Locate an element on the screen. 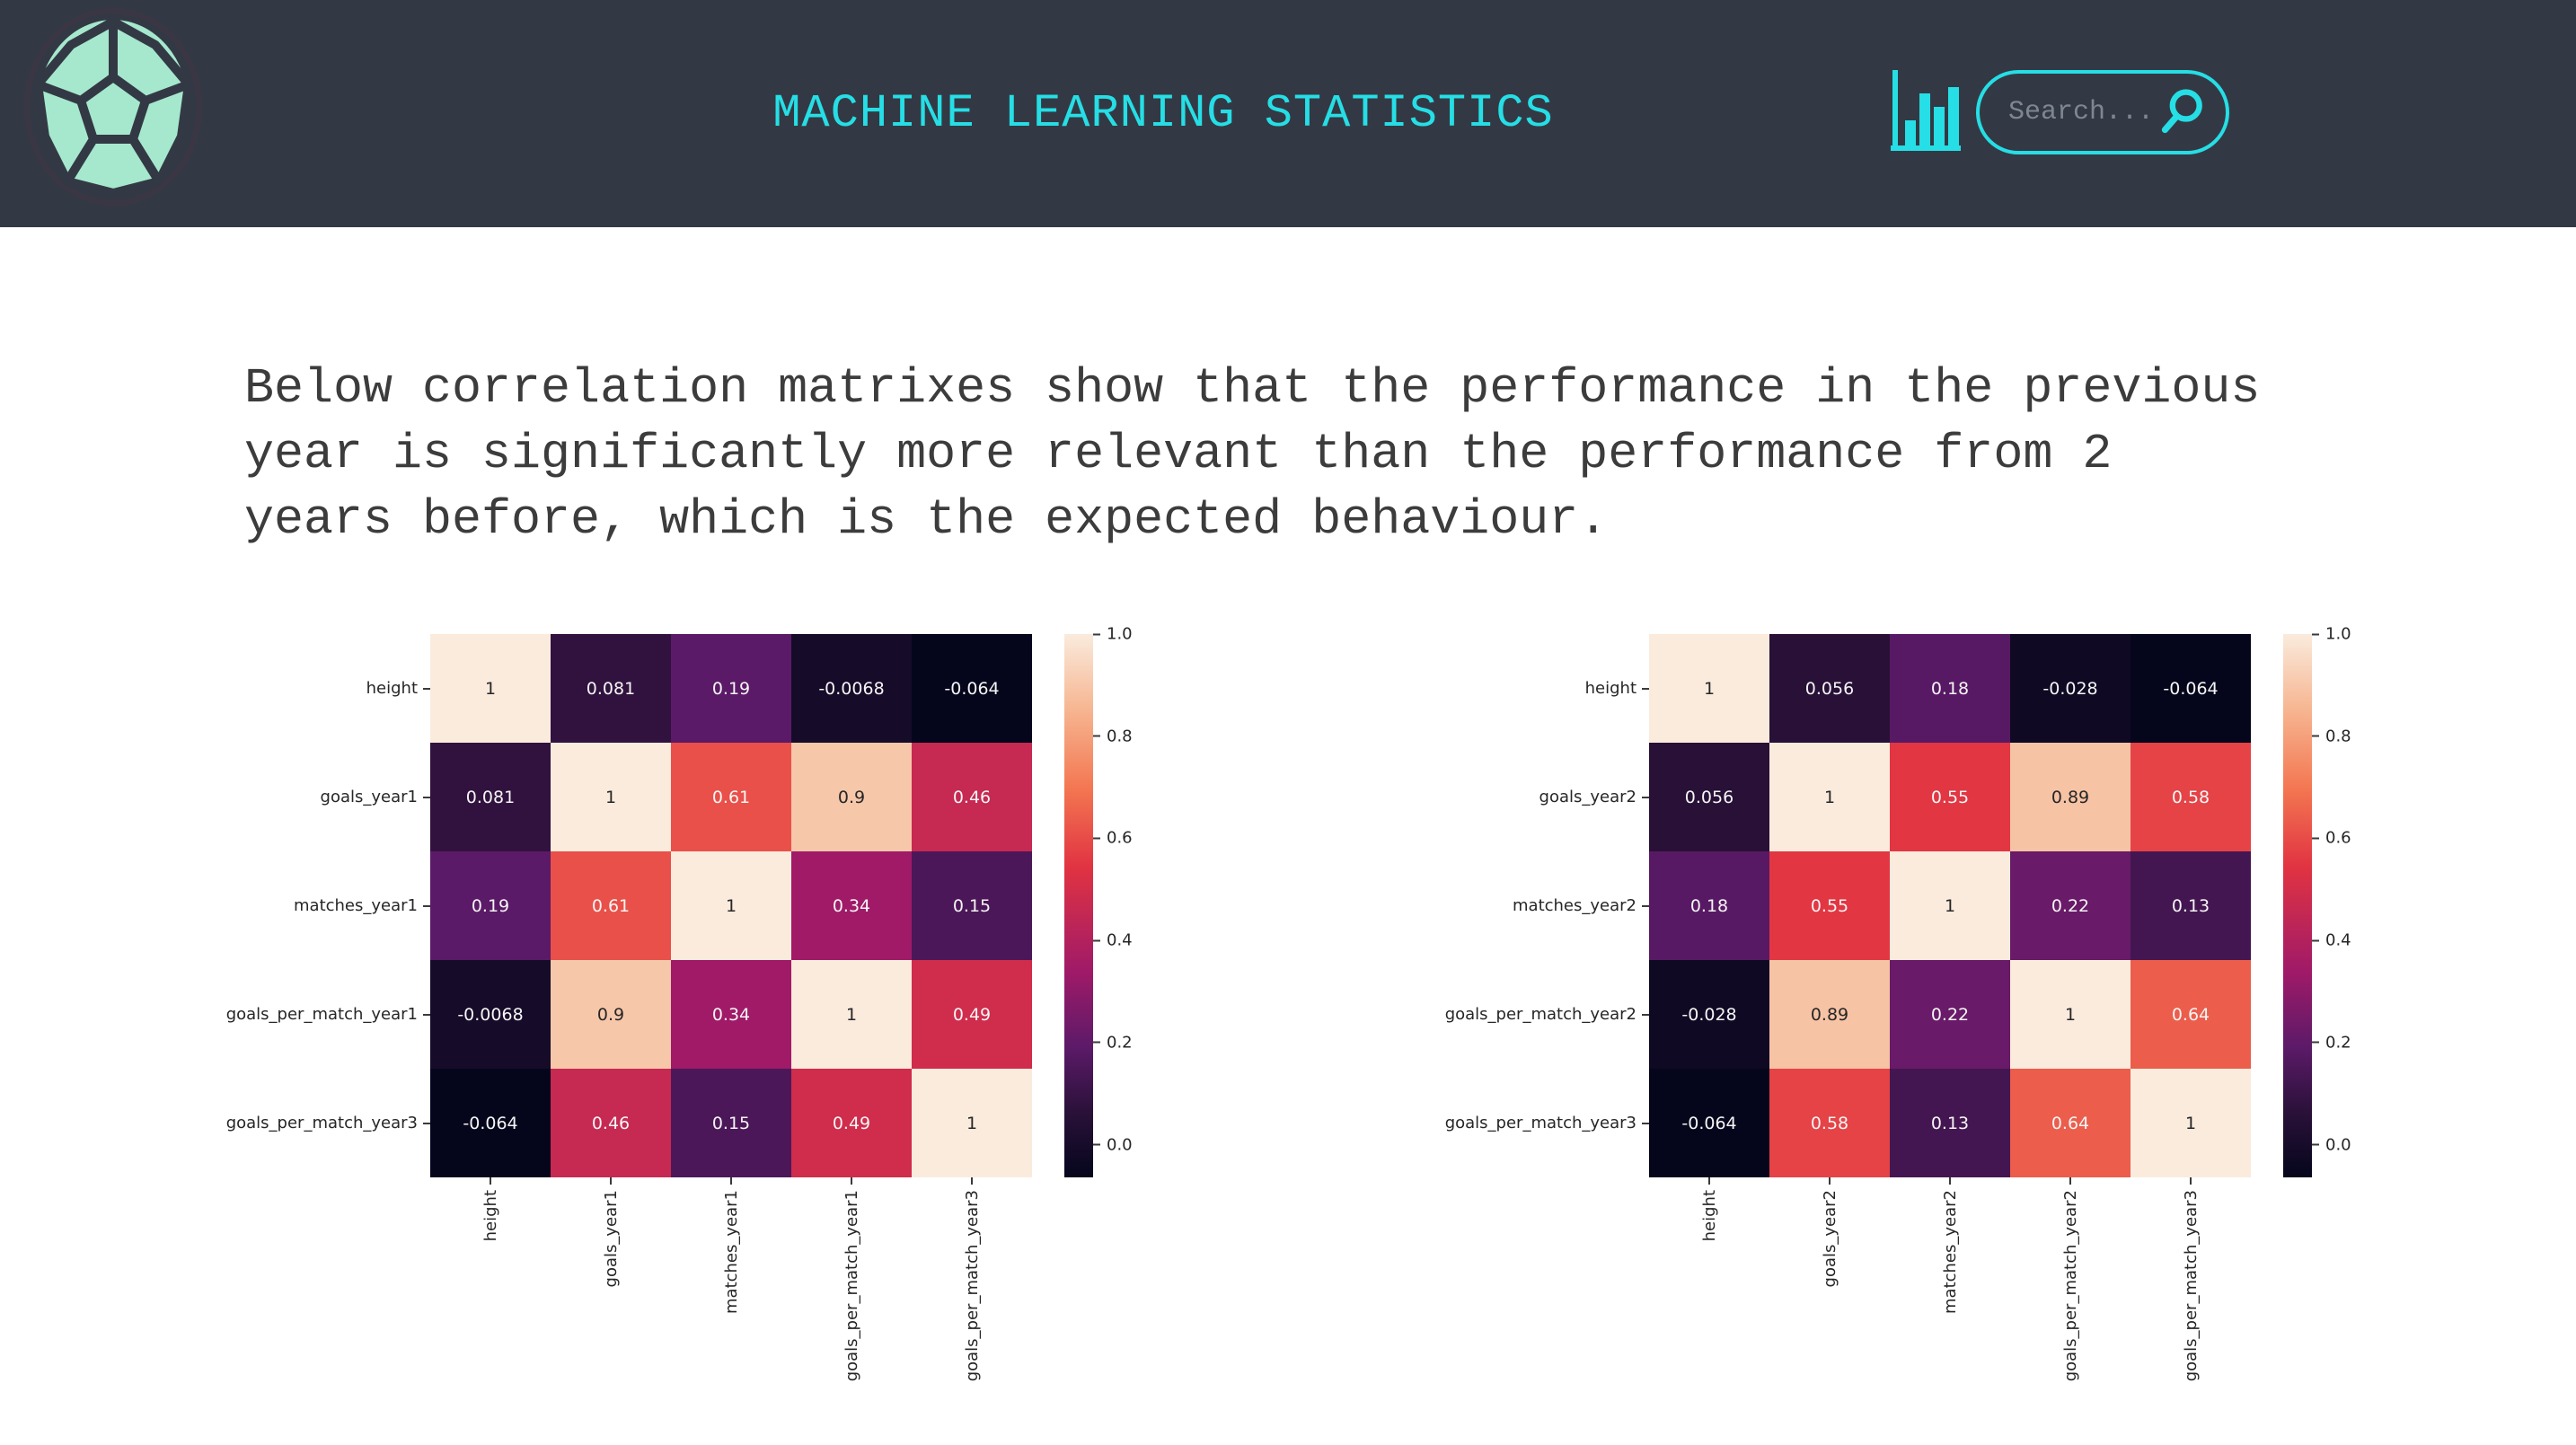  row-tick-label: matches_year1 is located at coordinates (323, 905).